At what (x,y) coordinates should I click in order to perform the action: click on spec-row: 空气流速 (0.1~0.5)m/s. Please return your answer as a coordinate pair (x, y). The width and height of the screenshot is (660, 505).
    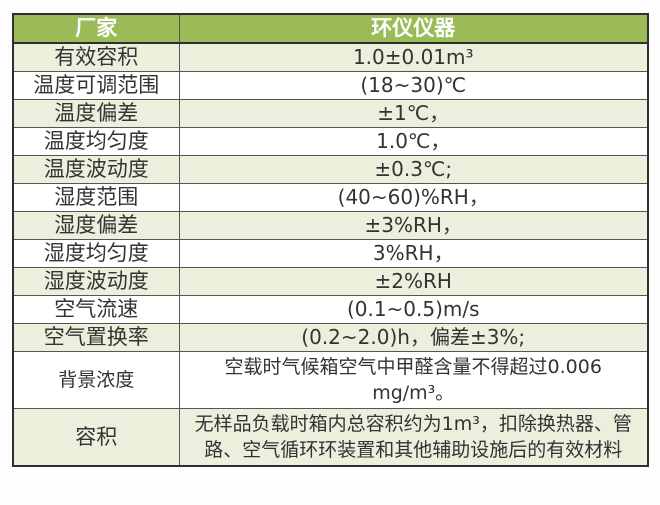
    Looking at the image, I should click on (330, 309).